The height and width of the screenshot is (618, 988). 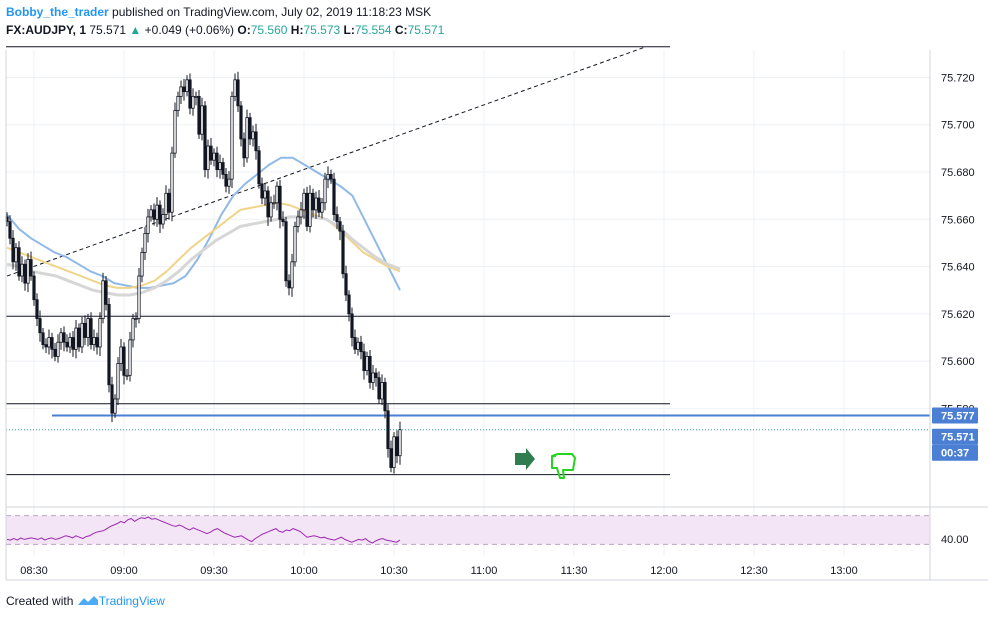 I want to click on moving-average-mid, so click(x=203, y=245).